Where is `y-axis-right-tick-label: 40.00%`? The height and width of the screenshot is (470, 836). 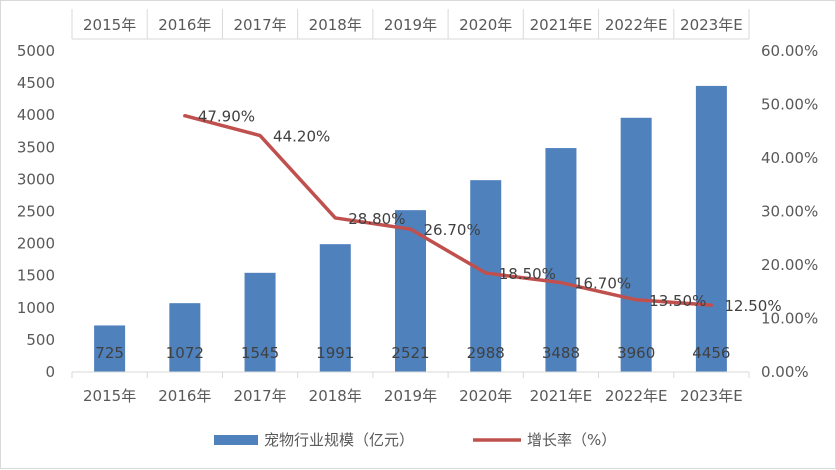
y-axis-right-tick-label: 40.00% is located at coordinates (789, 158).